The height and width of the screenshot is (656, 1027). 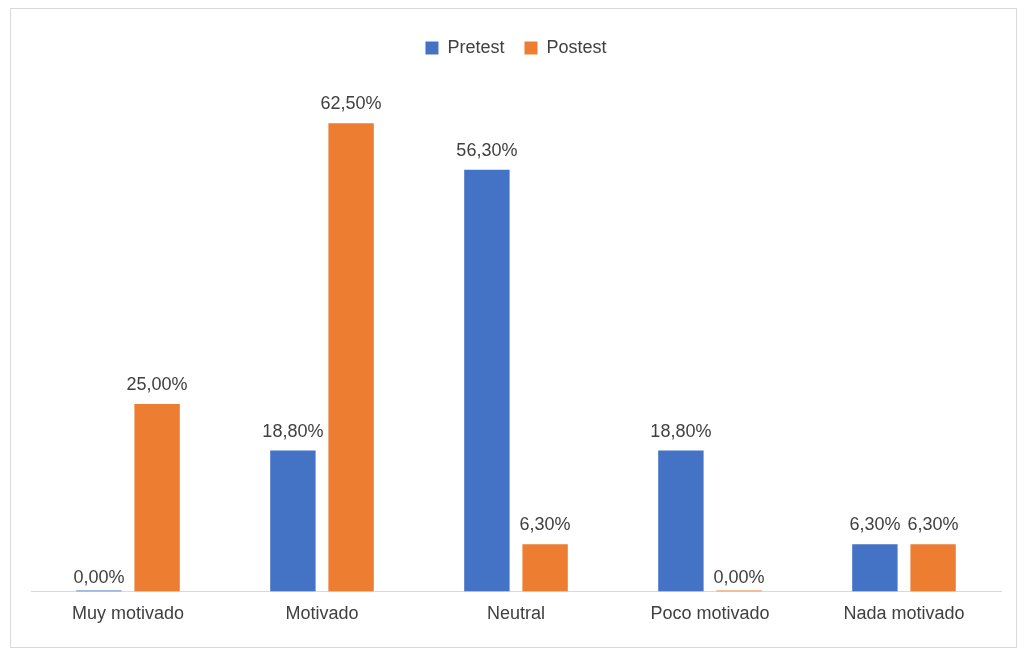 I want to click on x-tick-label: Poco motivado, so click(x=710, y=613).